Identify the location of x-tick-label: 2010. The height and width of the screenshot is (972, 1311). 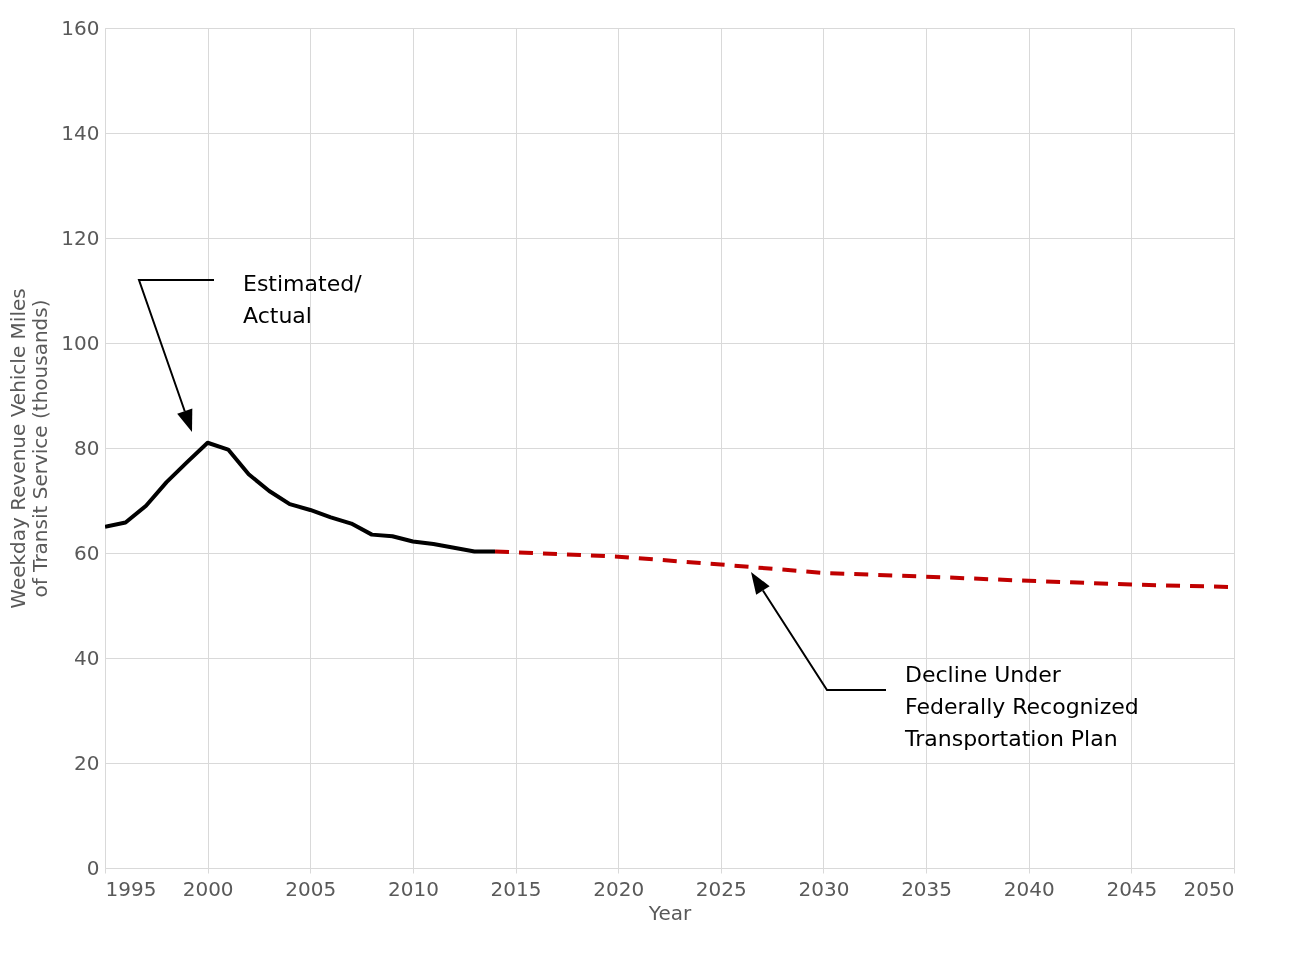
(413, 888).